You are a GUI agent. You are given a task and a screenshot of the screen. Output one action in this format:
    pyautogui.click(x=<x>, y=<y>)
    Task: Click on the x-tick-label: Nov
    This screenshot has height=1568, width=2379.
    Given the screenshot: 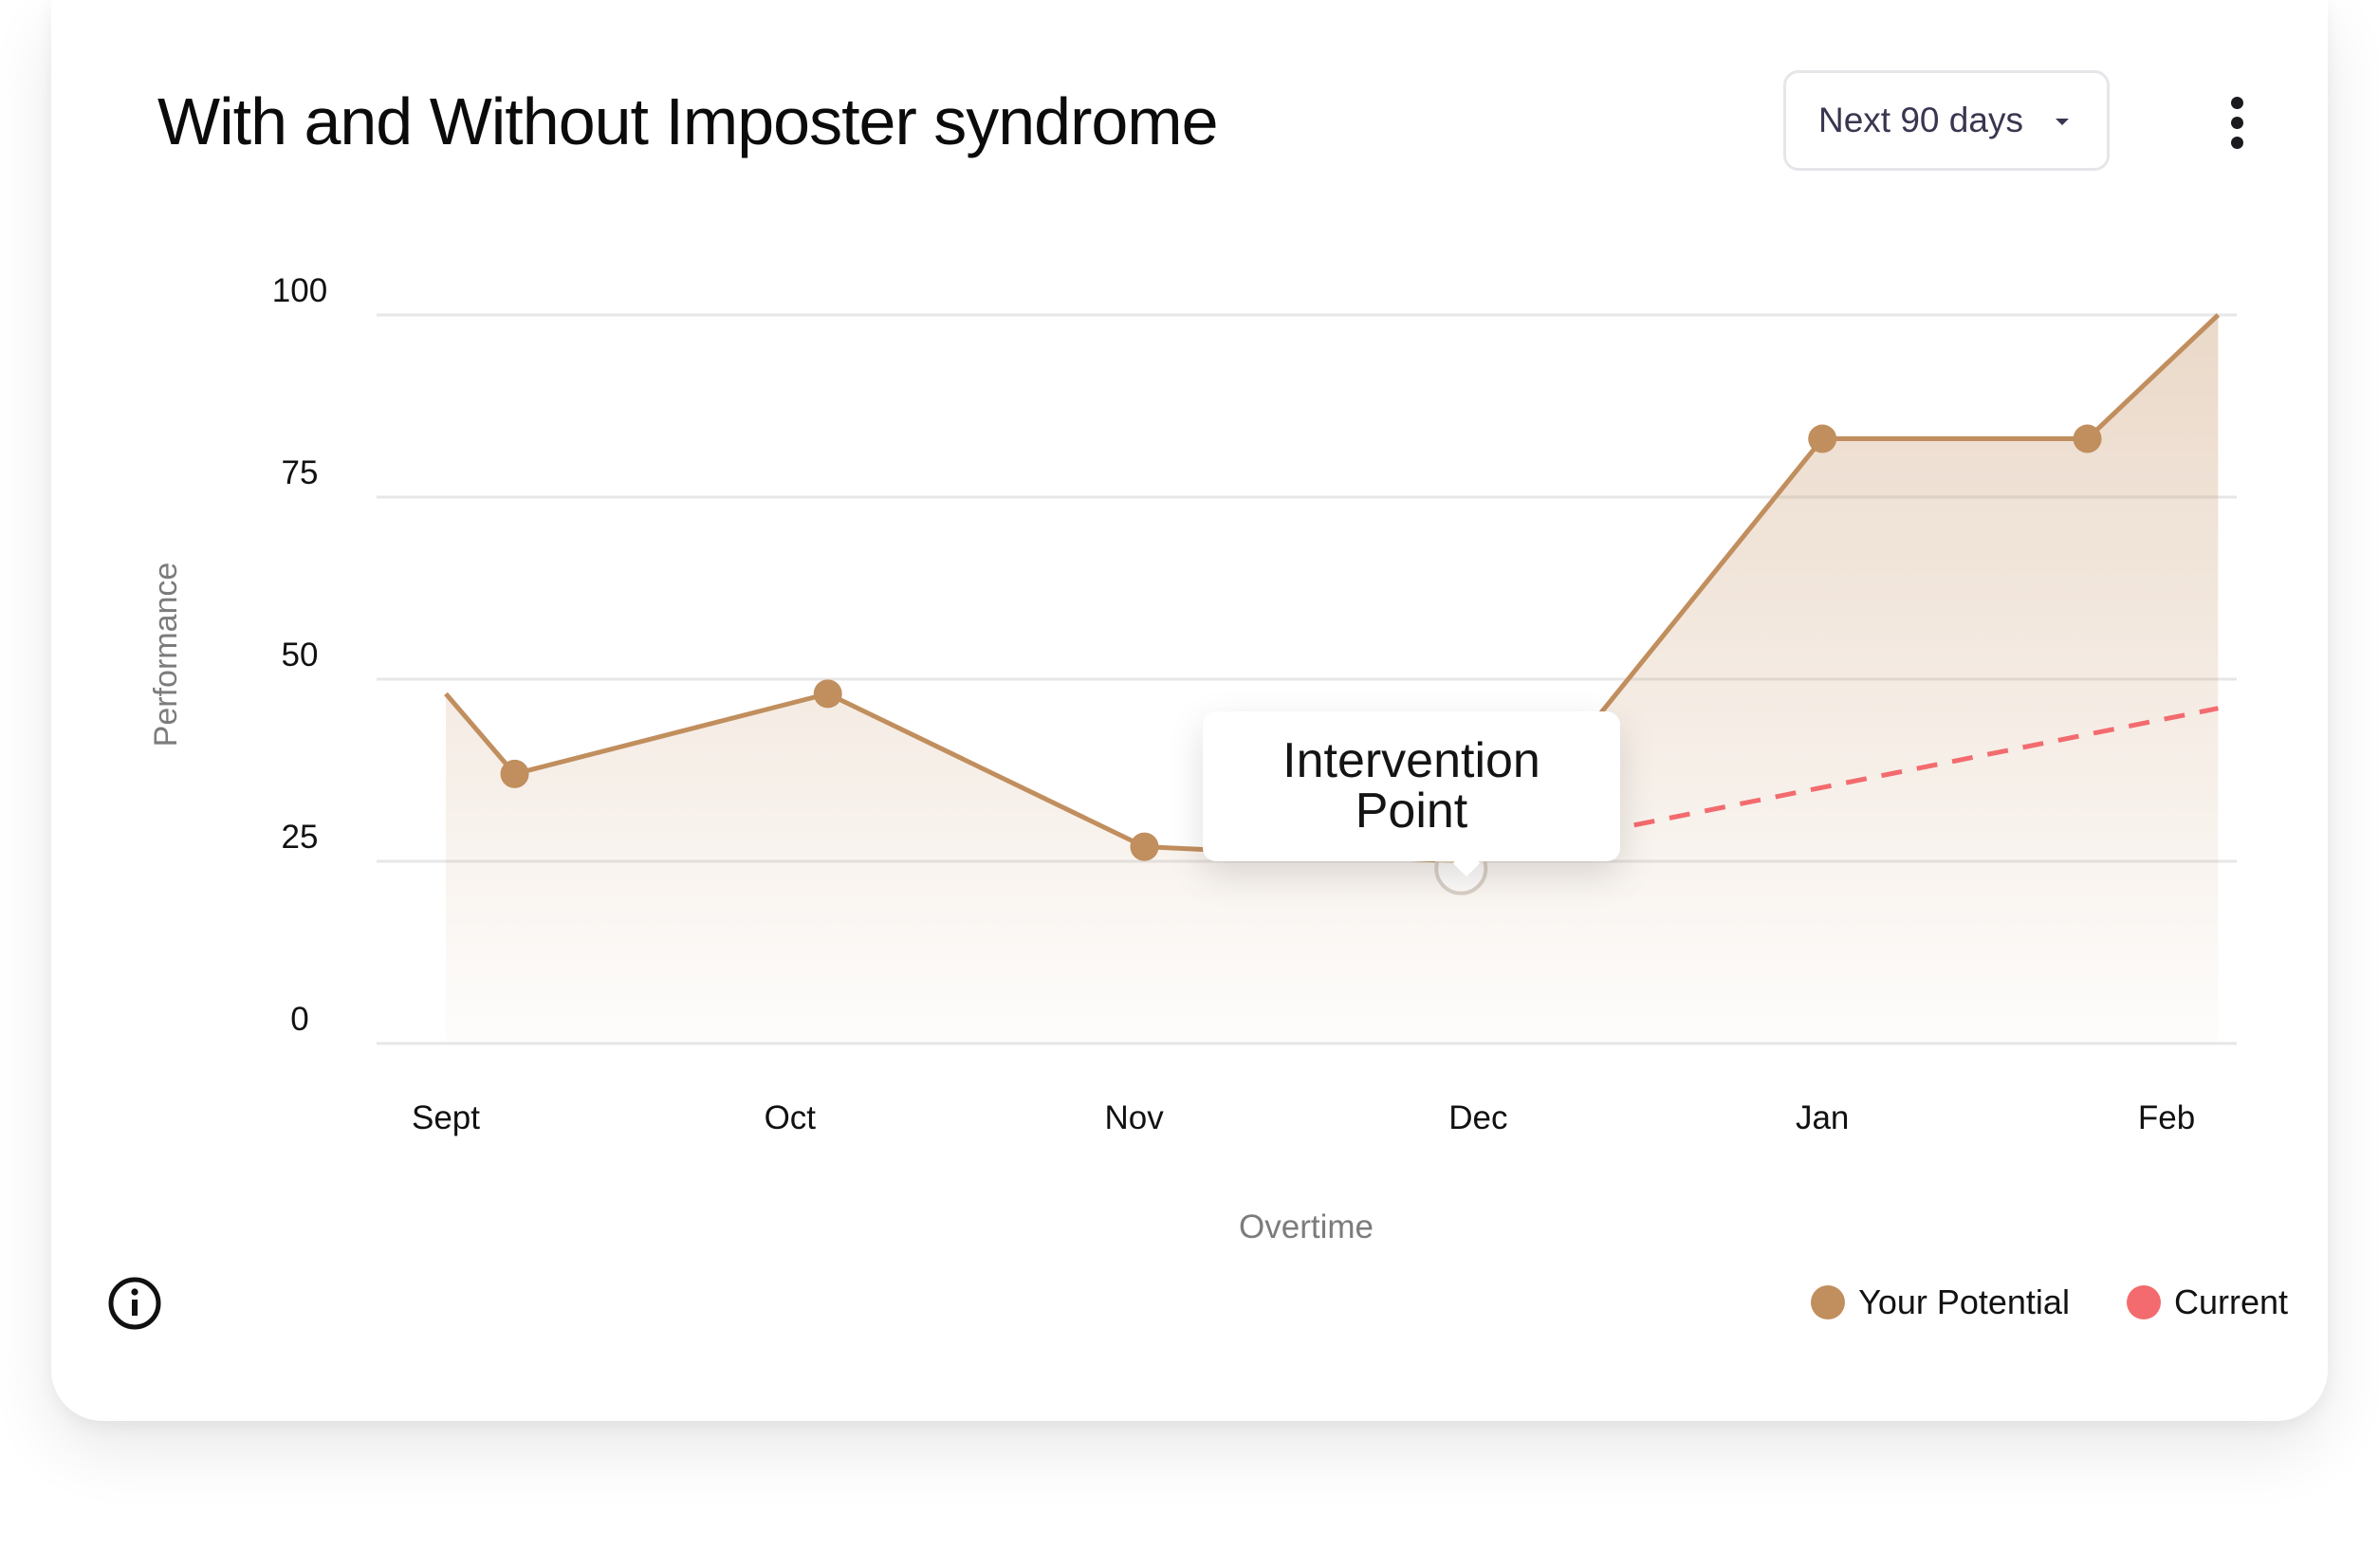 What is the action you would take?
    pyautogui.click(x=1134, y=1118)
    